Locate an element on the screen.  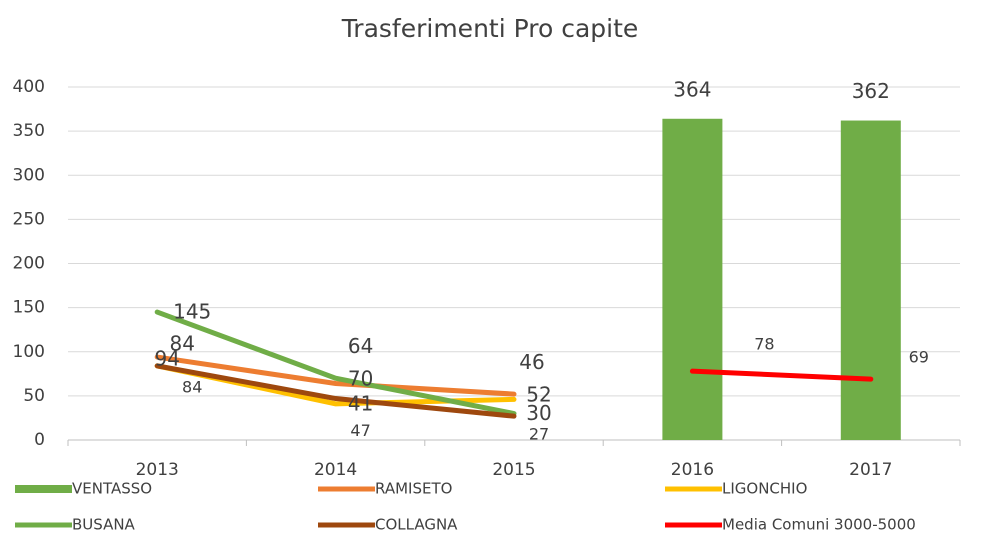
y-tick-label: 250 is located at coordinates (29, 219).